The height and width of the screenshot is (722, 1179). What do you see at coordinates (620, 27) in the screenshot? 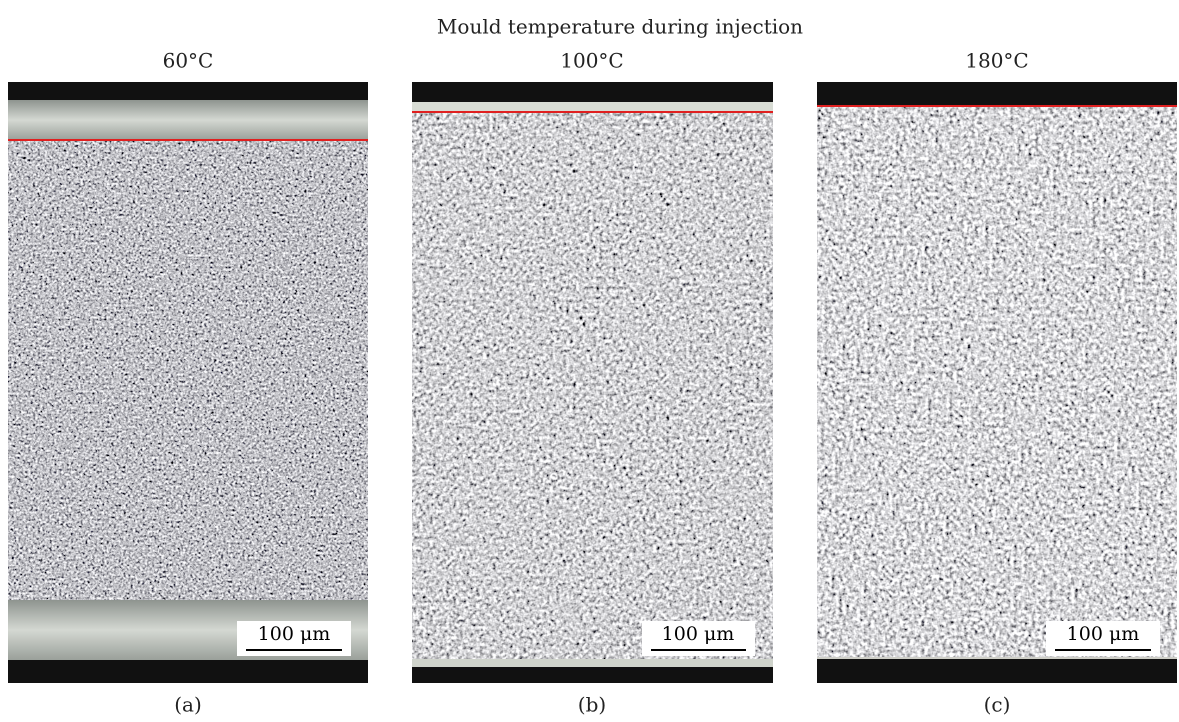
I see `figure-title: Mould temperature during injection` at bounding box center [620, 27].